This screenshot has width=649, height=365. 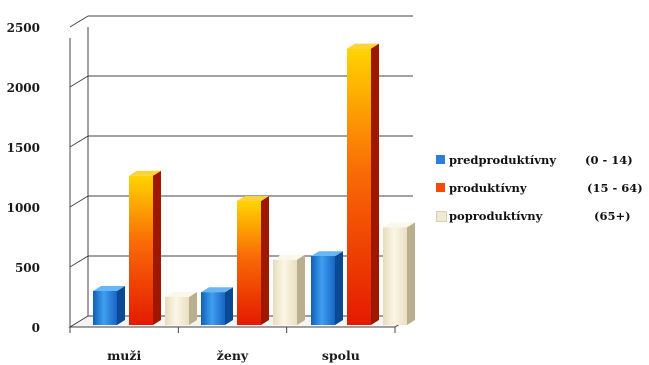 I want to click on bar-produktívny-spolu, so click(x=363, y=184).